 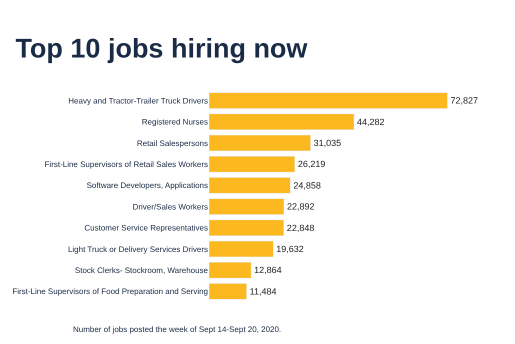 What do you see at coordinates (161, 49) in the screenshot?
I see `chart-title: Top 10 jobs hiring now` at bounding box center [161, 49].